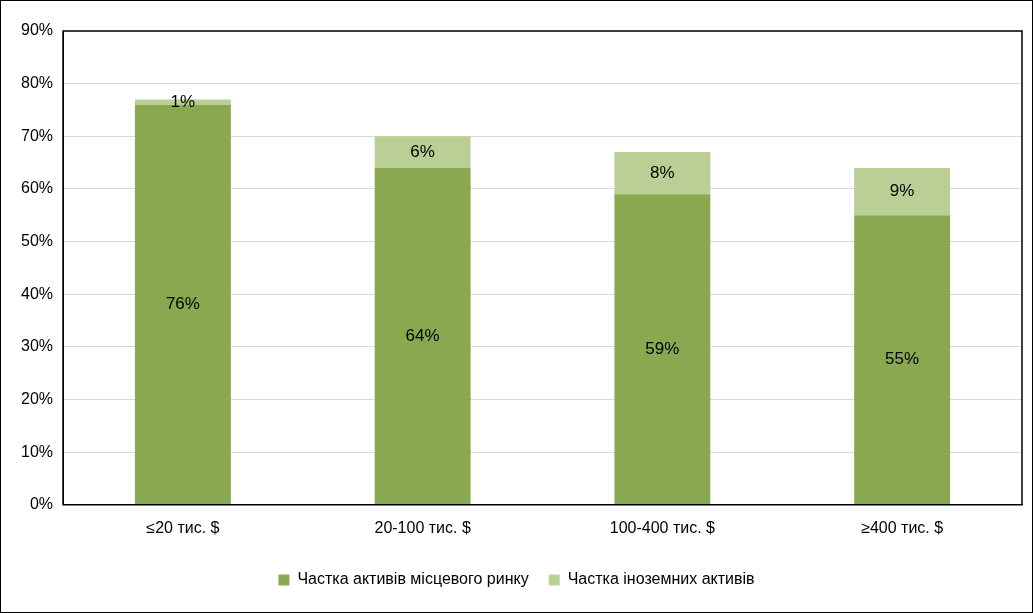 This screenshot has height=613, width=1033. I want to click on data-label: 9%, so click(902, 191).